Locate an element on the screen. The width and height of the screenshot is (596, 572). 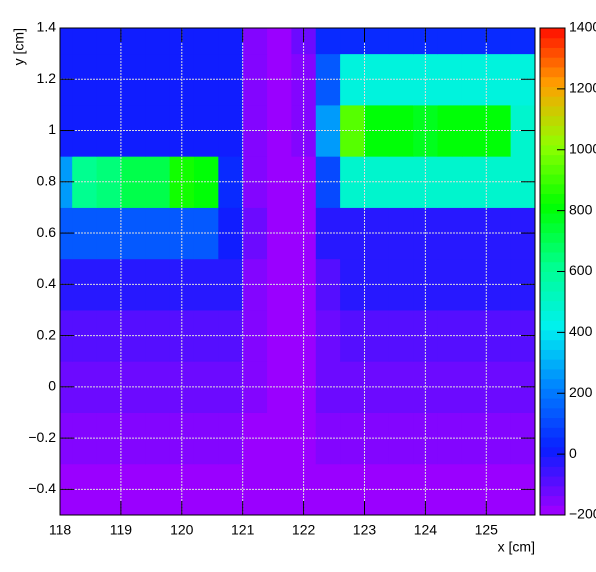
y-tick-label: 0.6 is located at coordinates (47, 232).